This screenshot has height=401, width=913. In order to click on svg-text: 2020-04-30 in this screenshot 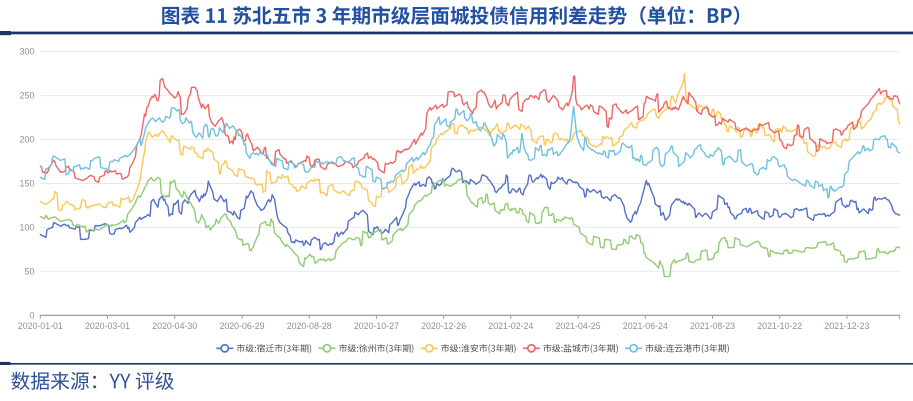, I will do `click(174, 326)`.